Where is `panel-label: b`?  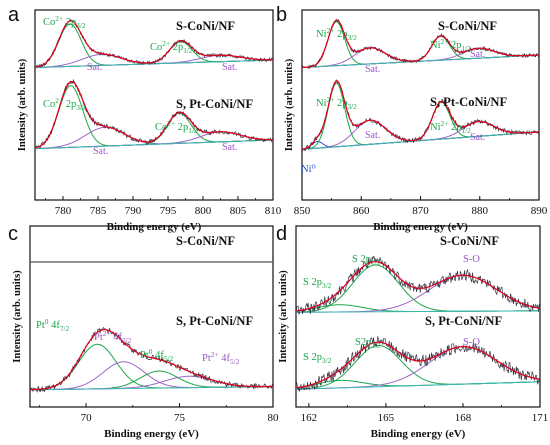 panel-label: b is located at coordinates (281, 15).